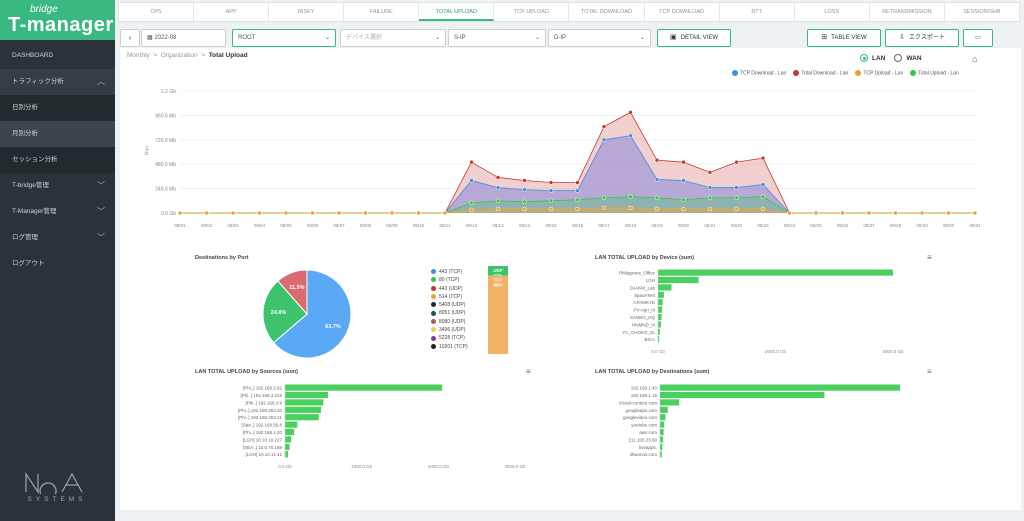  I want to click on company-logo: SYSTEMS, so click(57, 486).